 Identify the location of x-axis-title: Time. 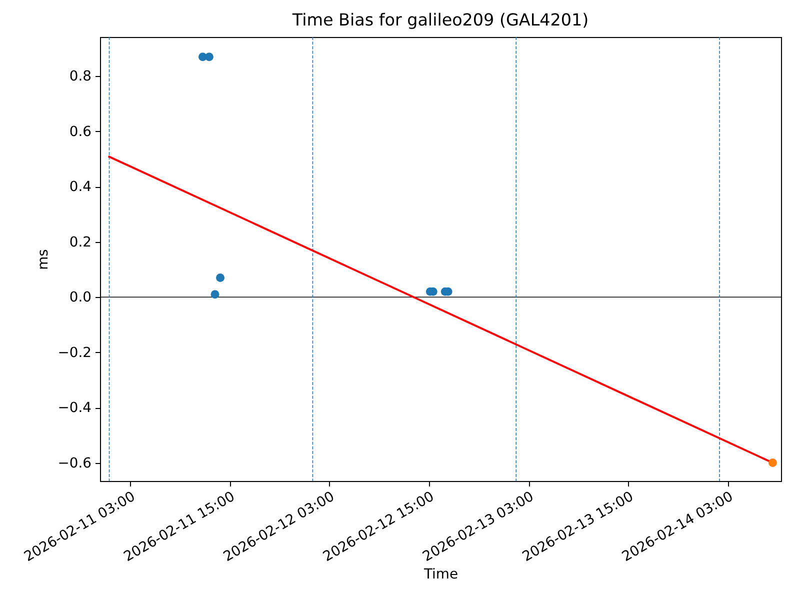
(440, 574).